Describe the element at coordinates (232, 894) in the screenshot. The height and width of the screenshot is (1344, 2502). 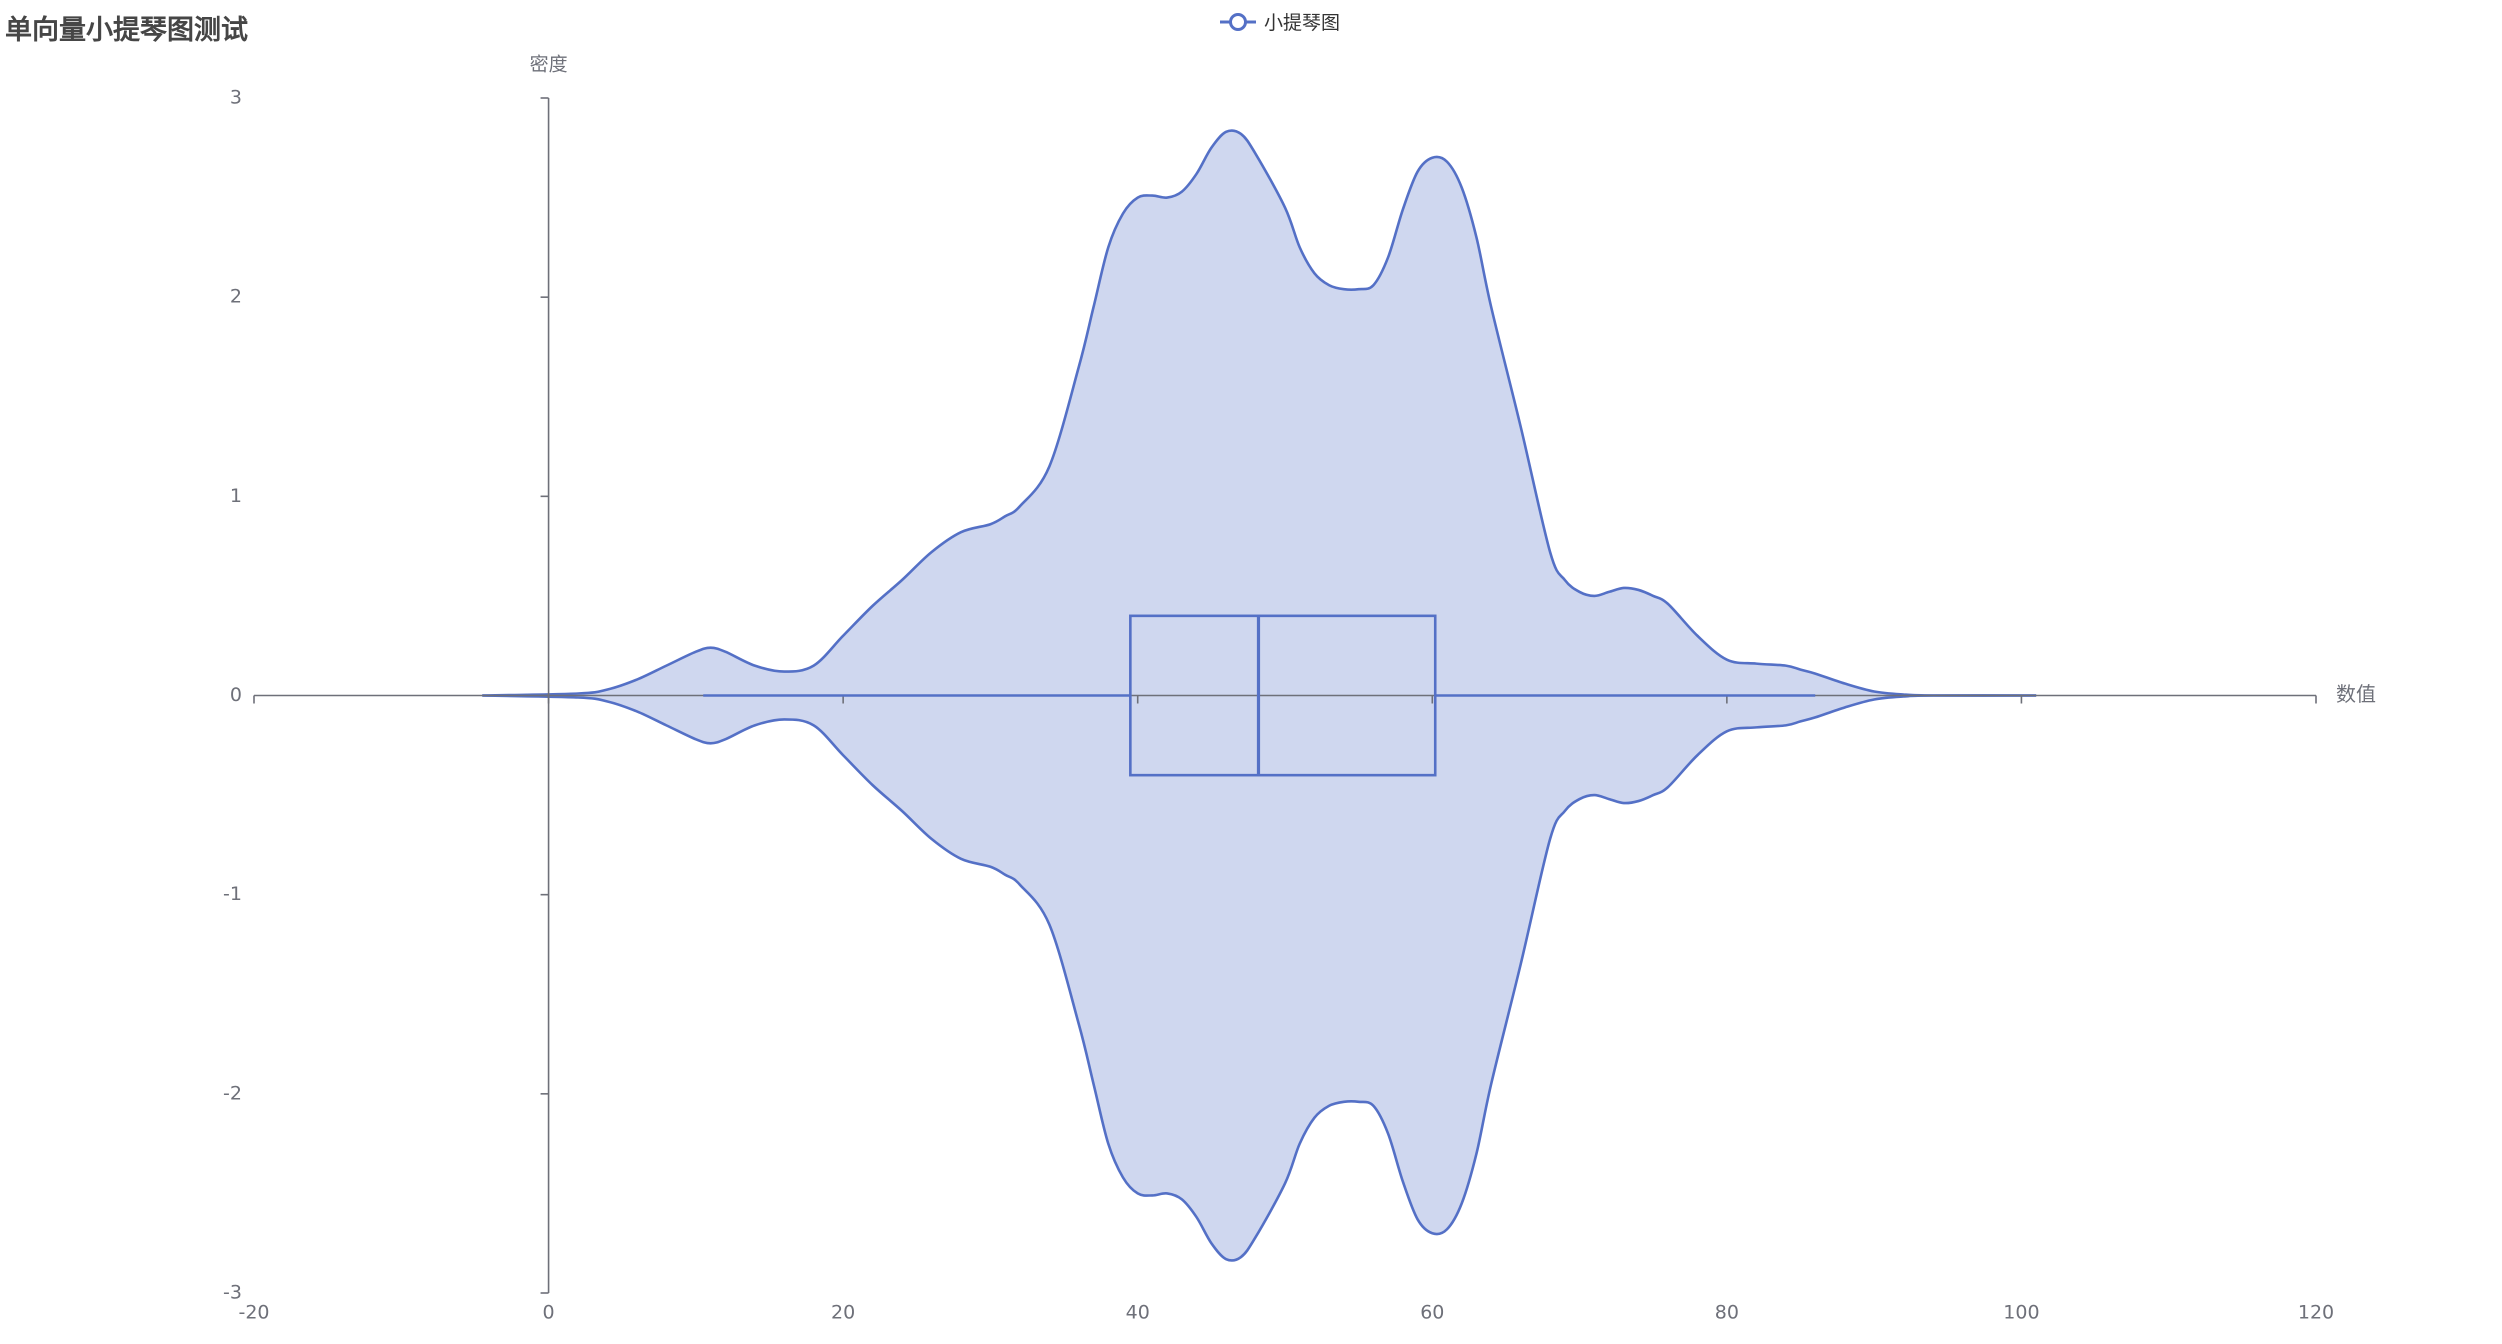
I see `y-tick-label: -1` at that location.